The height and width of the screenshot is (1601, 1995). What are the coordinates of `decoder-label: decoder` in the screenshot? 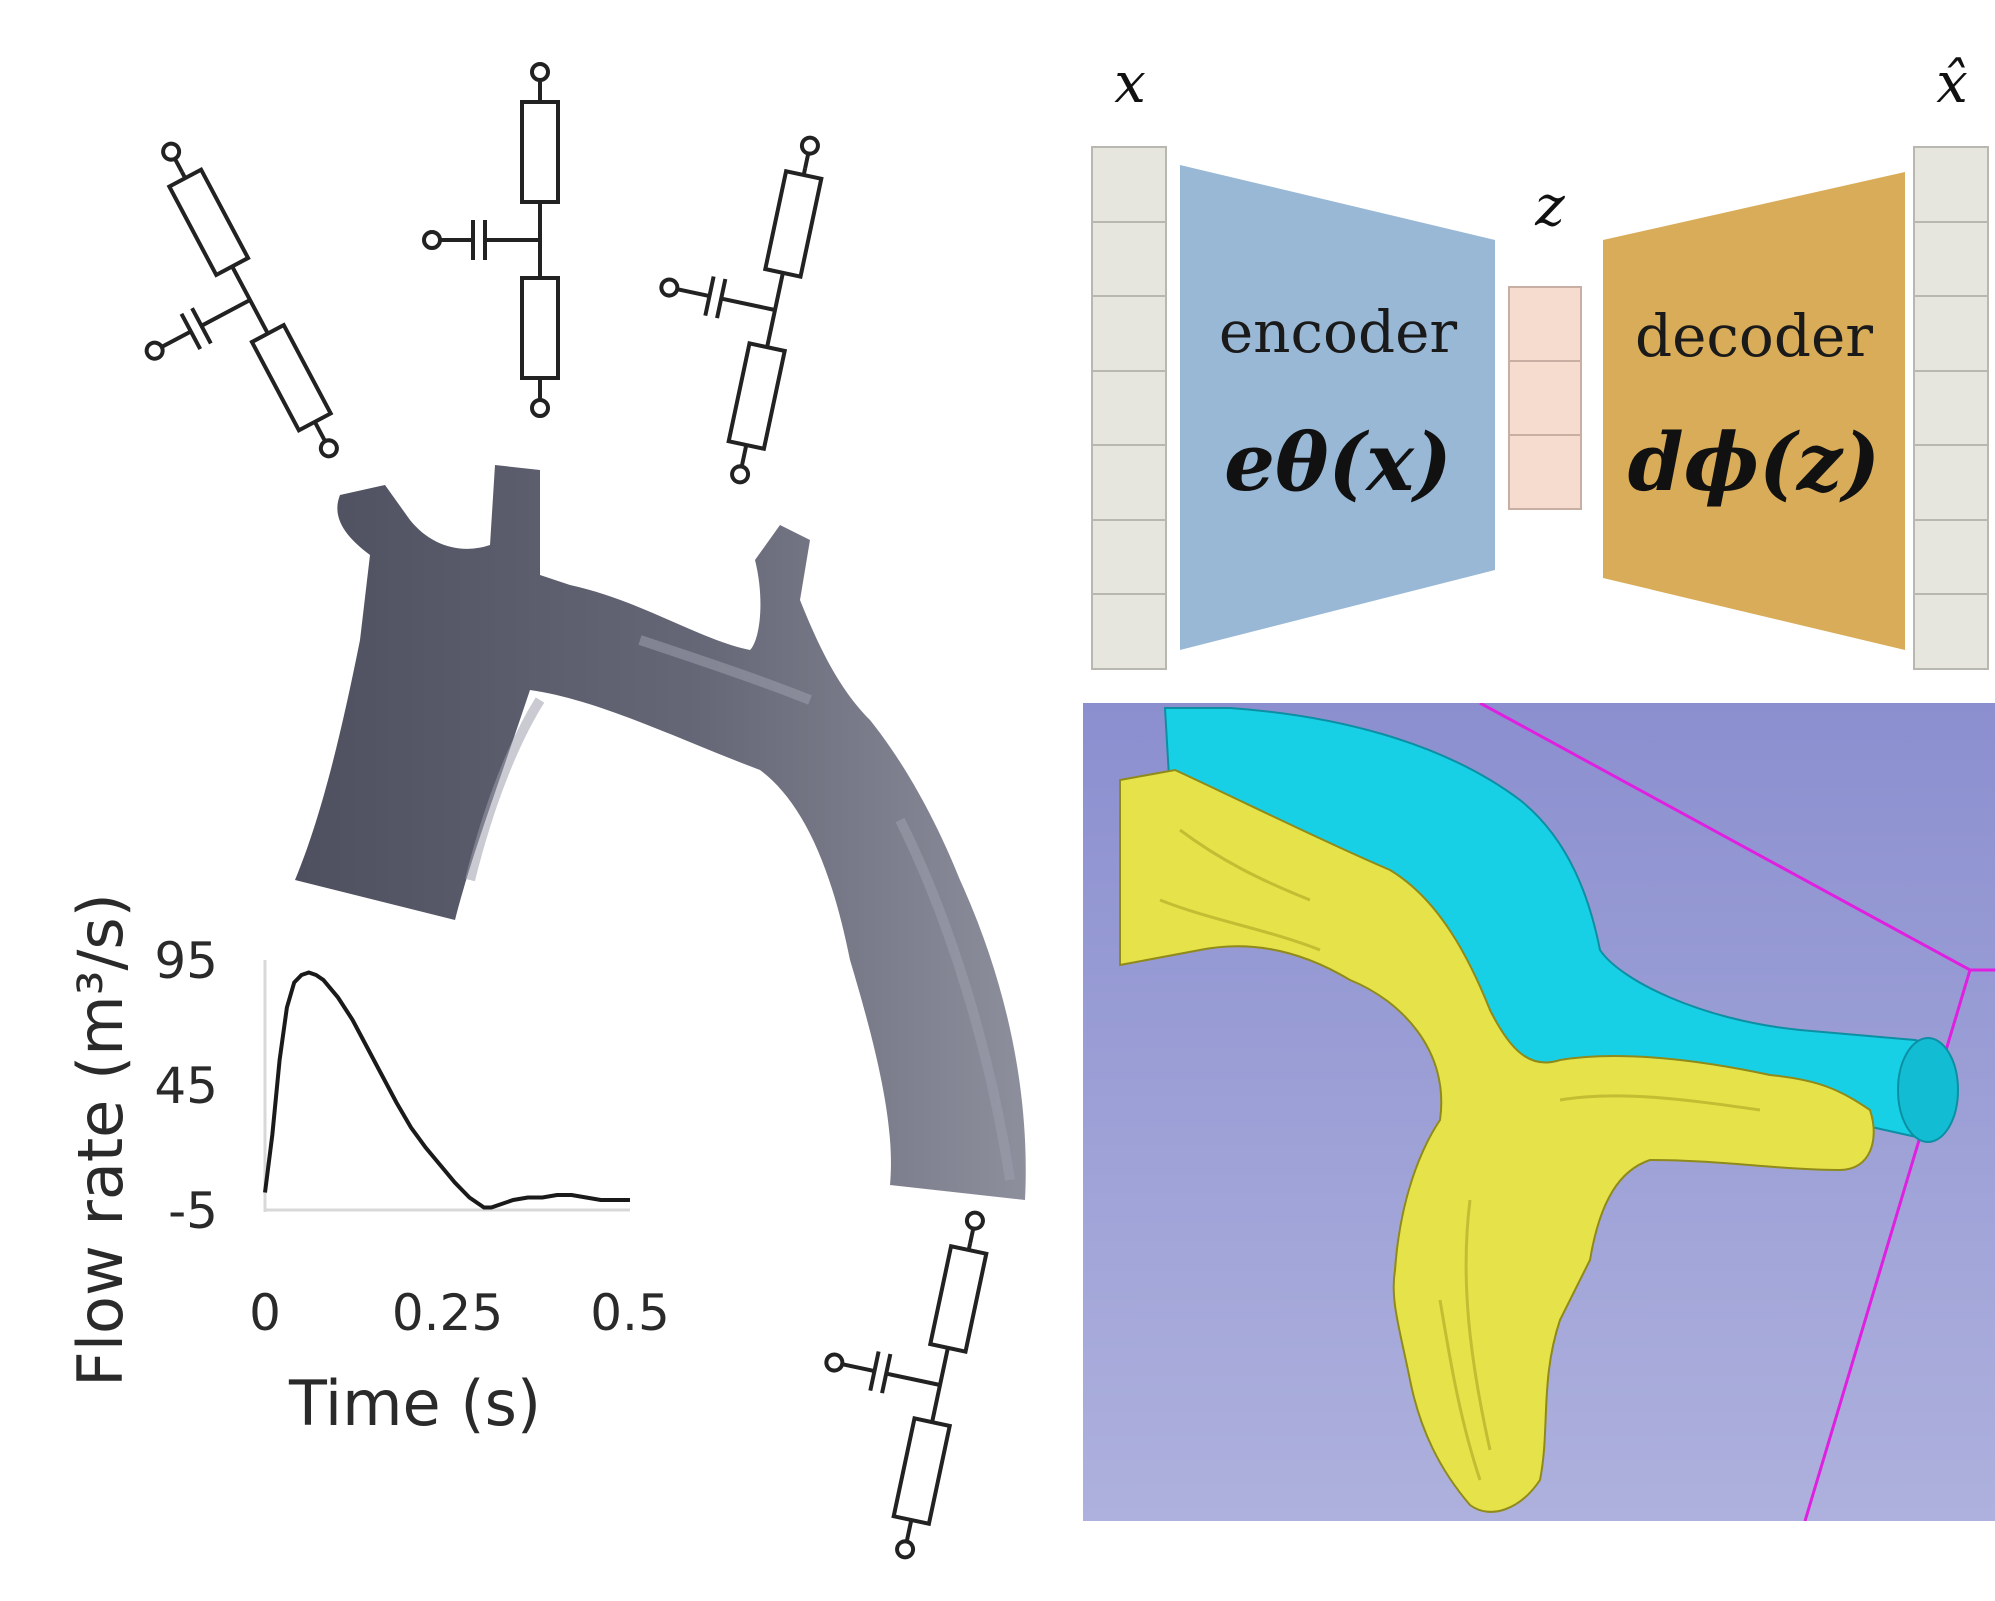 It's located at (1754, 336).